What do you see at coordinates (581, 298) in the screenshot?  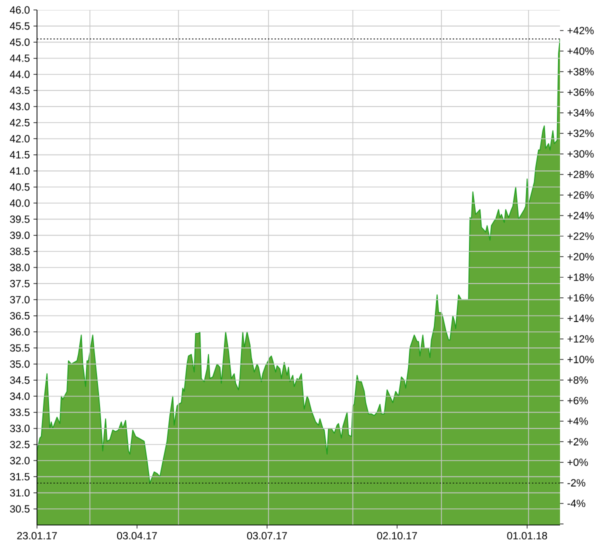 I see `y2-tick-label: +16%` at bounding box center [581, 298].